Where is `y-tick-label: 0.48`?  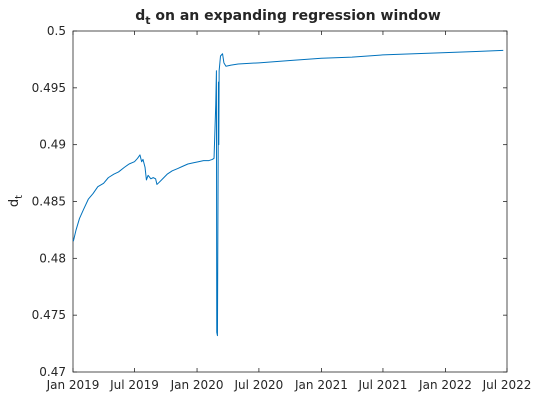
y-tick-label: 0.48 is located at coordinates (52, 258).